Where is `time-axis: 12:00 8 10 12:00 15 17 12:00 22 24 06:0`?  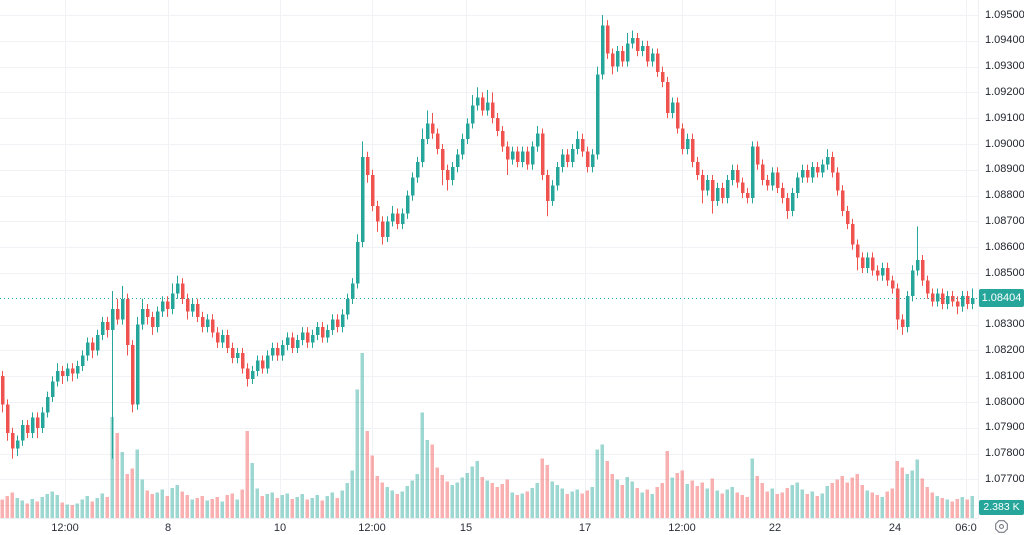
time-axis: 12:00 8 10 12:00 15 17 12:00 22 24 06:0 is located at coordinates (489, 526).